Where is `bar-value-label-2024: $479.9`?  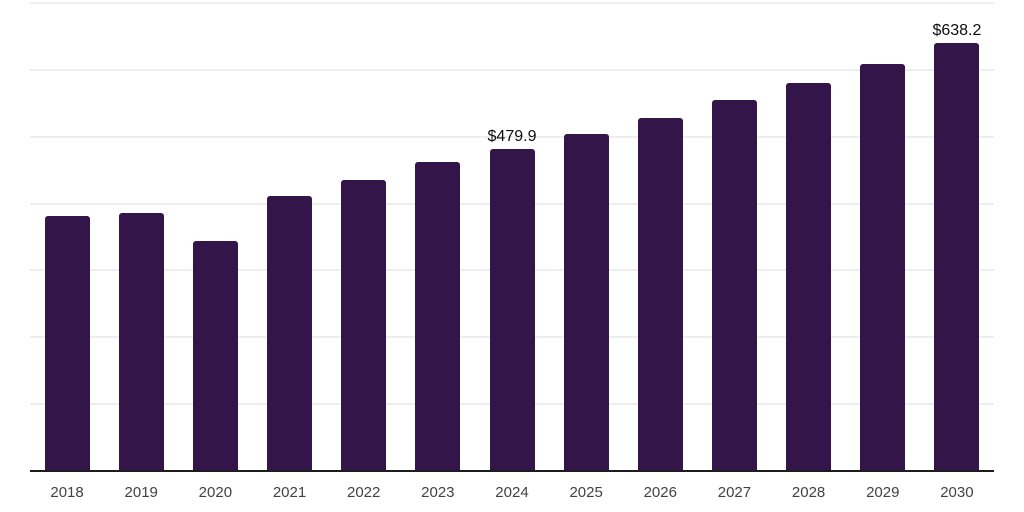 bar-value-label-2024: $479.9 is located at coordinates (512, 137).